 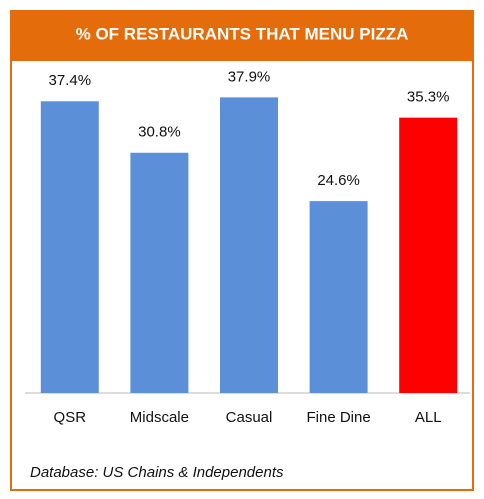 I want to click on chart-title: % OF RESTAURANTS THAT MENU PIZZA, so click(x=242, y=33).